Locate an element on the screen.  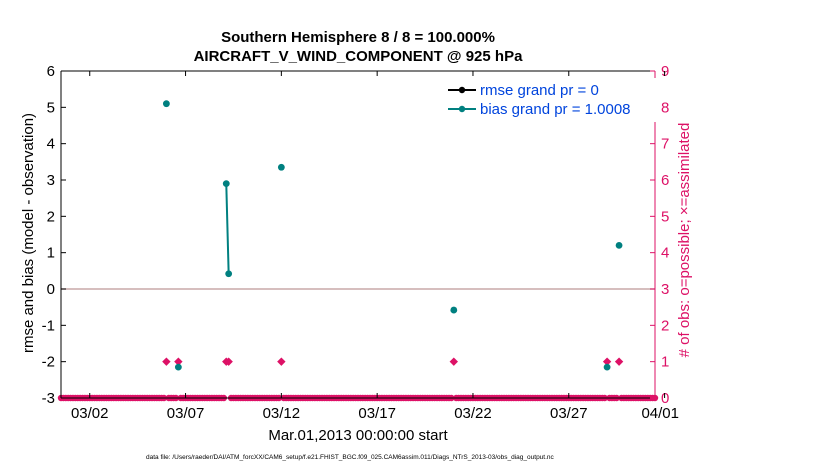
x-axis-label: Mar.01,2013 00:00:00 start is located at coordinates (358, 435).